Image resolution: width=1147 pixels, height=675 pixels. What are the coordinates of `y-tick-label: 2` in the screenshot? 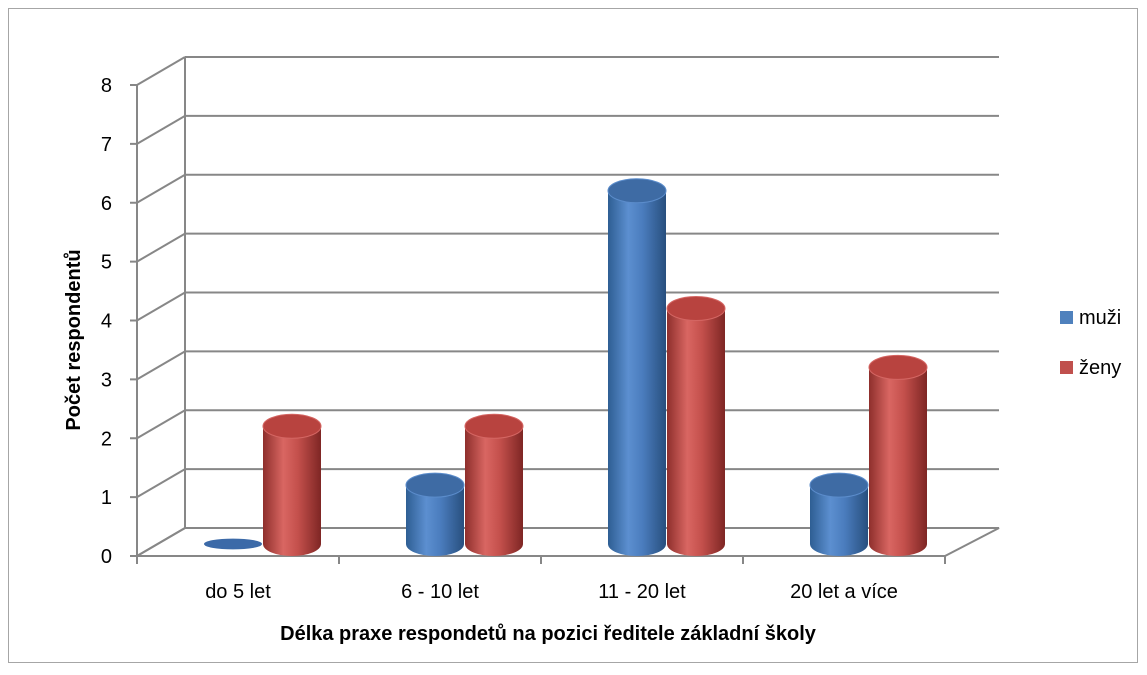 It's located at (106, 439).